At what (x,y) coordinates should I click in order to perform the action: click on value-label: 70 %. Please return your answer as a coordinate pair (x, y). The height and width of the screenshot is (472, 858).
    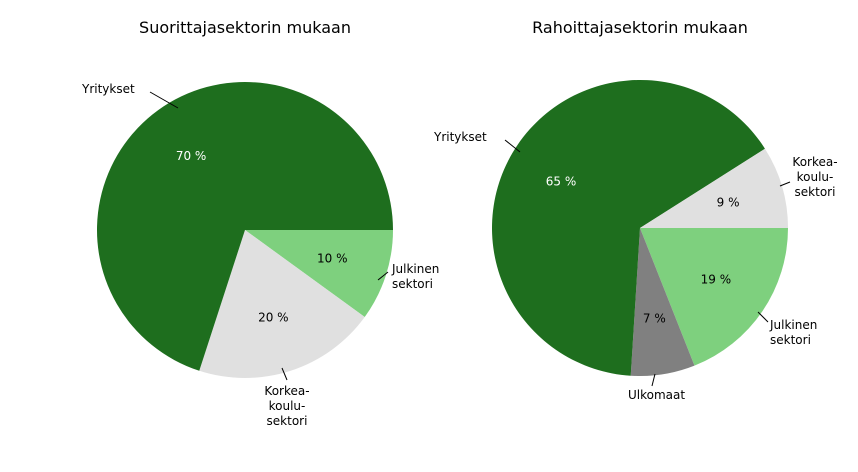
    Looking at the image, I should click on (191, 156).